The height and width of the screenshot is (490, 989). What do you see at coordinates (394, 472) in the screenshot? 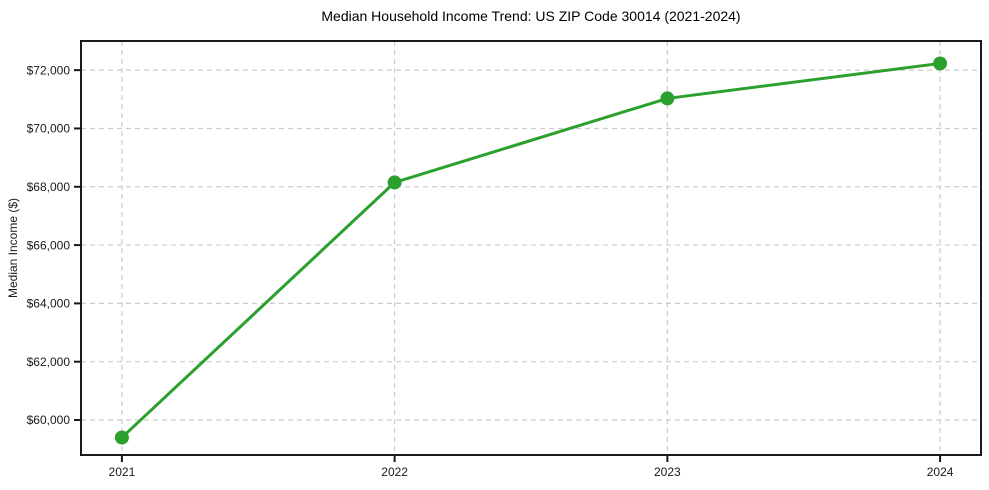
I see `x-tick-label: 2022` at bounding box center [394, 472].